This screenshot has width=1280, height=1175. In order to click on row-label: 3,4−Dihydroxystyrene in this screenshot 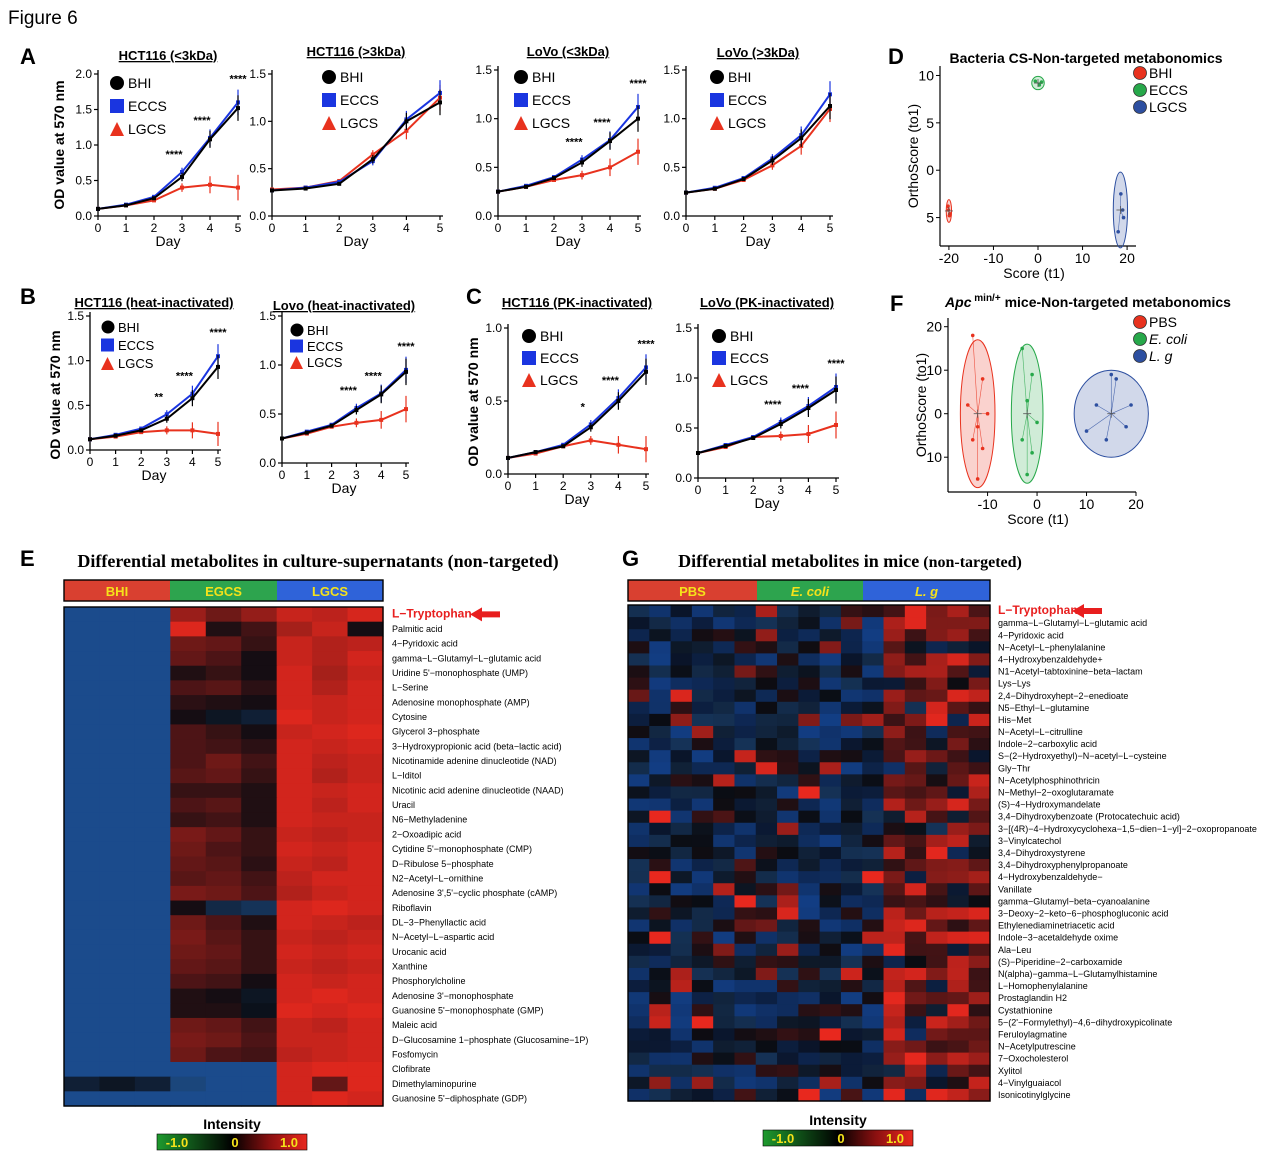, I will do `click(1041, 853)`.